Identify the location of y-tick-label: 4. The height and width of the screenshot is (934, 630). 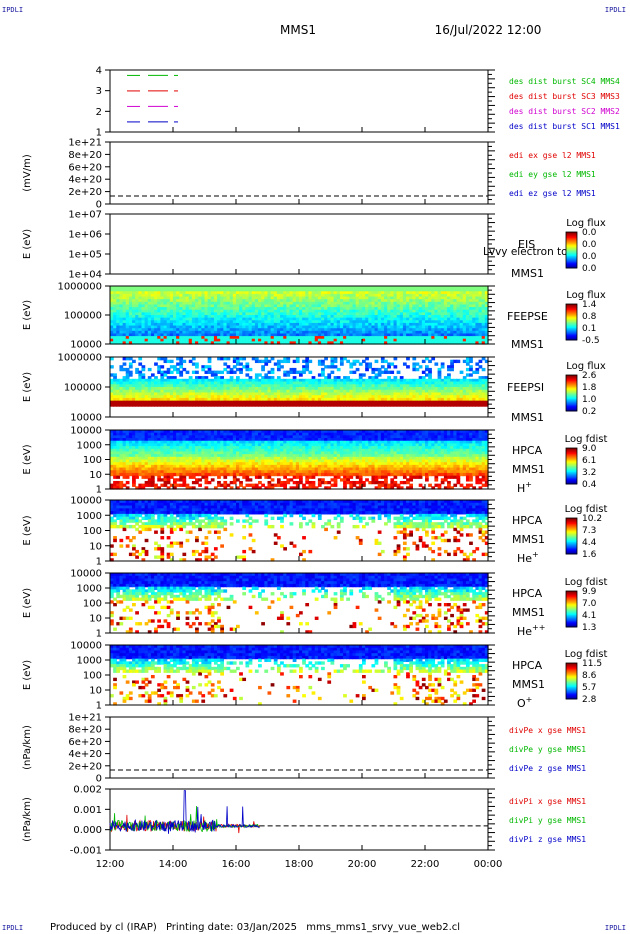
(99, 71).